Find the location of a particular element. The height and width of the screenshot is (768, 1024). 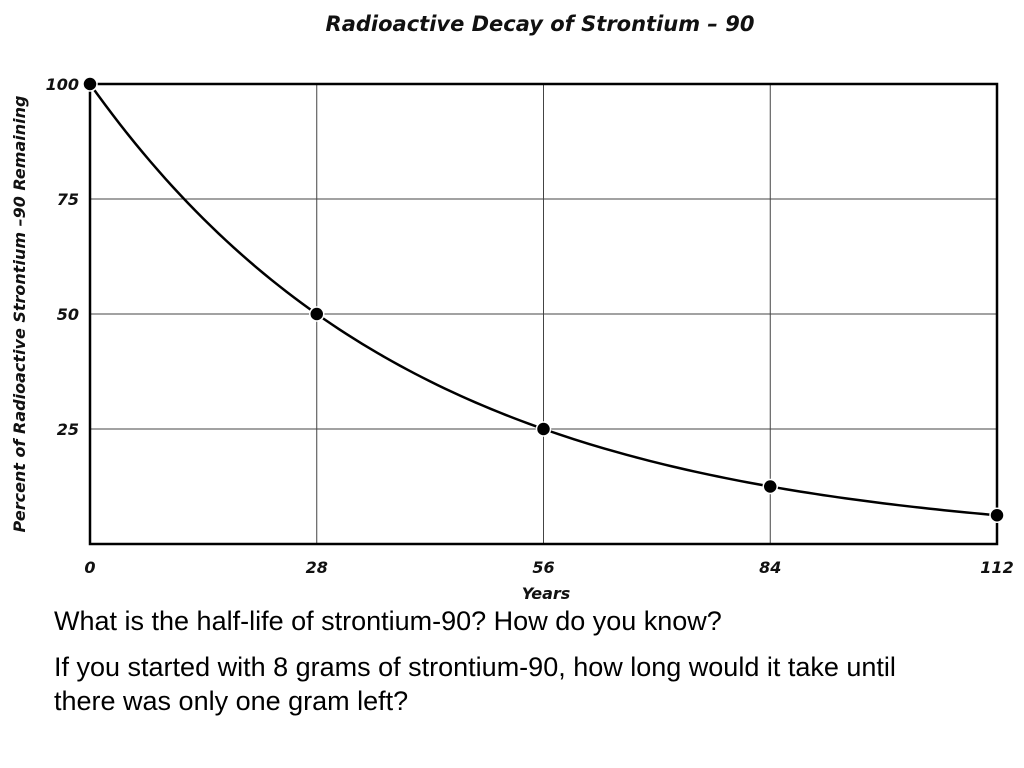

x-tick-labels: 0 28 56 84 112 is located at coordinates (548, 567).